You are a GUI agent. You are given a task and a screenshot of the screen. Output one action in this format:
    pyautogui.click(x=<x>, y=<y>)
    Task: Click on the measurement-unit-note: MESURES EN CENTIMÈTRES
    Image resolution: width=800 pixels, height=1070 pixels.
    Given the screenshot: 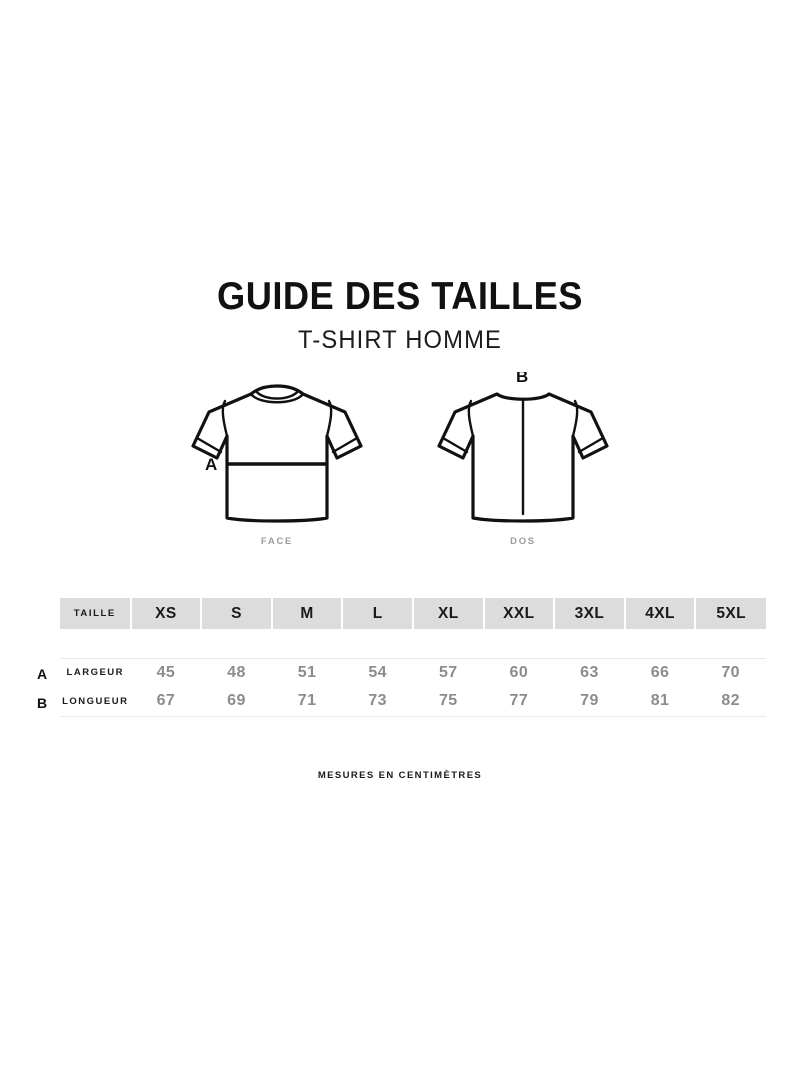 What is the action you would take?
    pyautogui.click(x=400, y=775)
    